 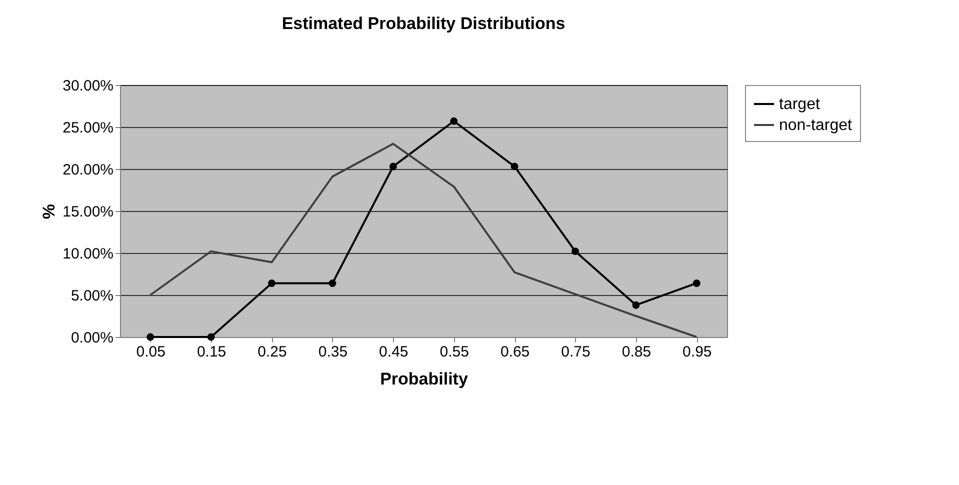 What do you see at coordinates (88, 128) in the screenshot?
I see `y-tick-label: 25.00%` at bounding box center [88, 128].